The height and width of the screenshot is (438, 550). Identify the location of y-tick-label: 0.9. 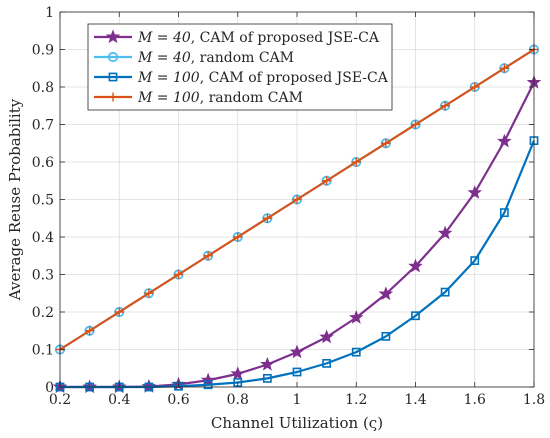
(43, 51).